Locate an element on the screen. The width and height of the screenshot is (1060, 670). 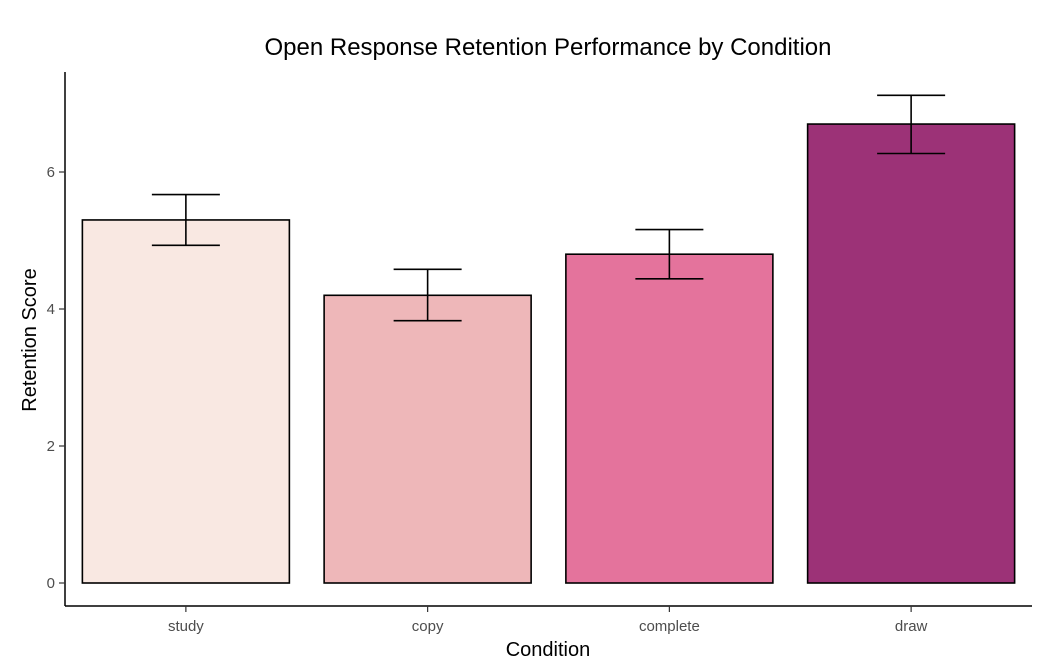
error-bar-complete is located at coordinates (669, 254).